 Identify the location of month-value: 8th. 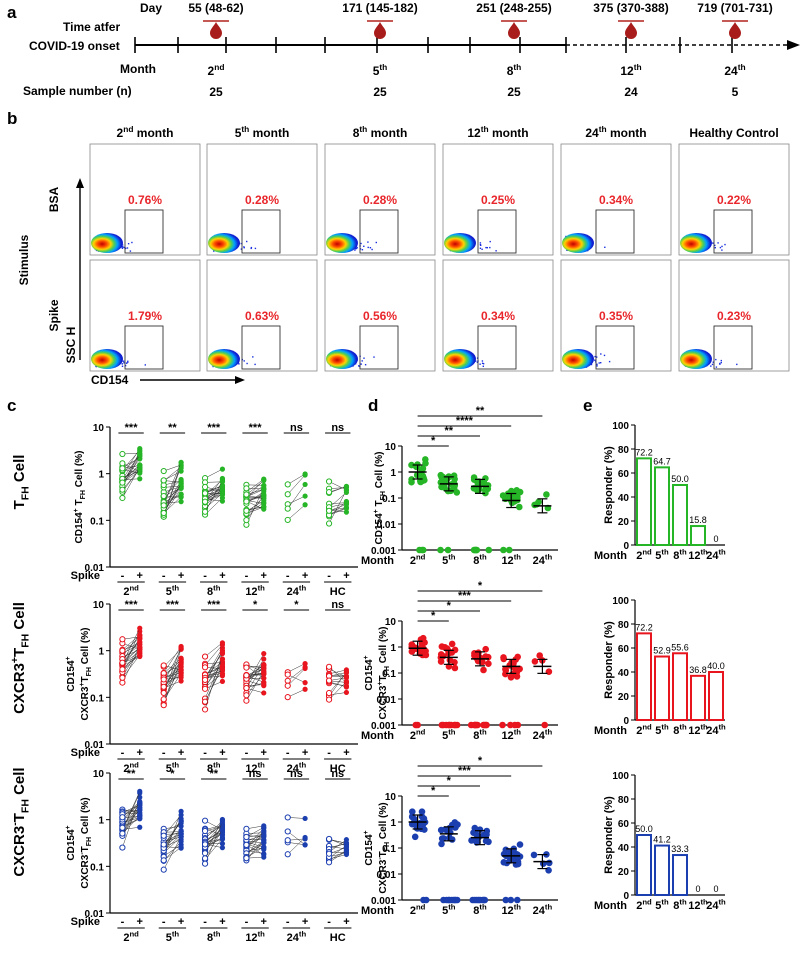
(514, 70).